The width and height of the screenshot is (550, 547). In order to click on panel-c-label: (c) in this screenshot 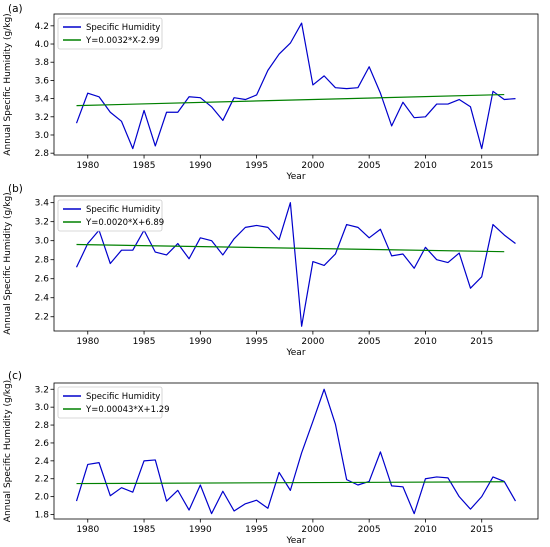, I will do `click(15, 376)`.